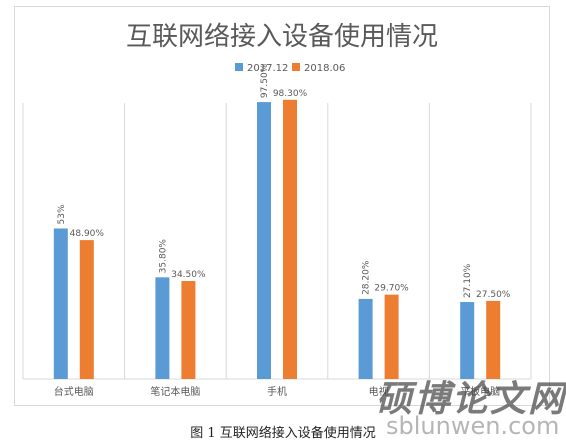  I want to click on data-label-2017: 35.80%, so click(163, 256).